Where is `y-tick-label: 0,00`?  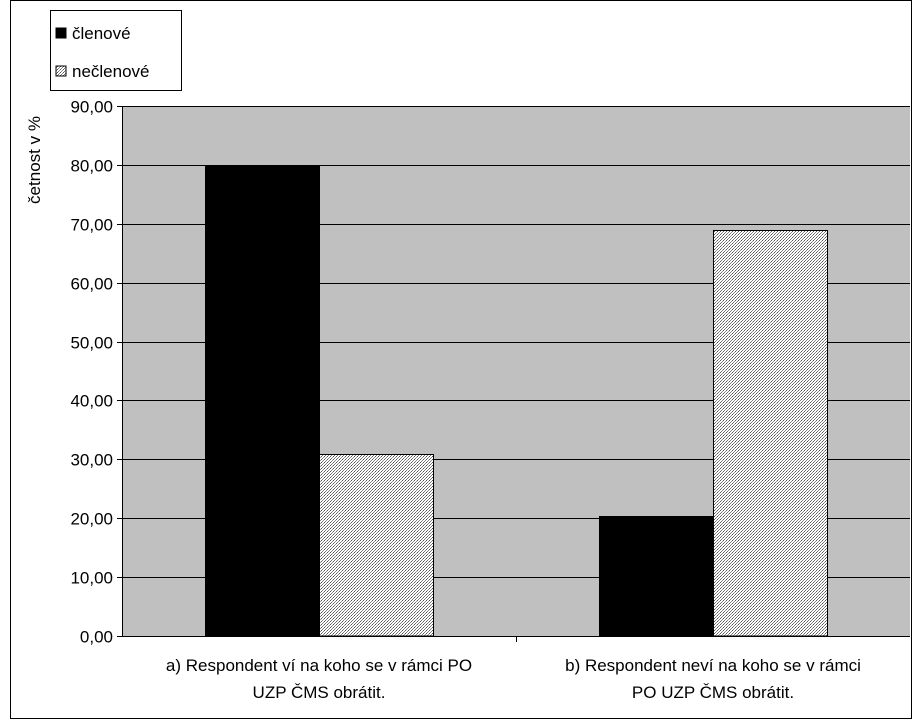 y-tick-label: 0,00 is located at coordinates (96, 637).